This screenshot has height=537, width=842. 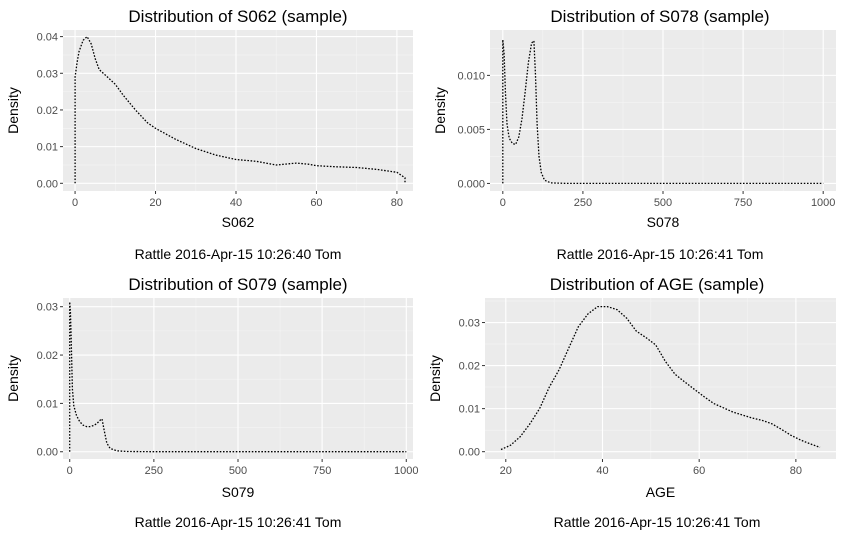 What do you see at coordinates (663, 222) in the screenshot?
I see `x-axis-label: S078` at bounding box center [663, 222].